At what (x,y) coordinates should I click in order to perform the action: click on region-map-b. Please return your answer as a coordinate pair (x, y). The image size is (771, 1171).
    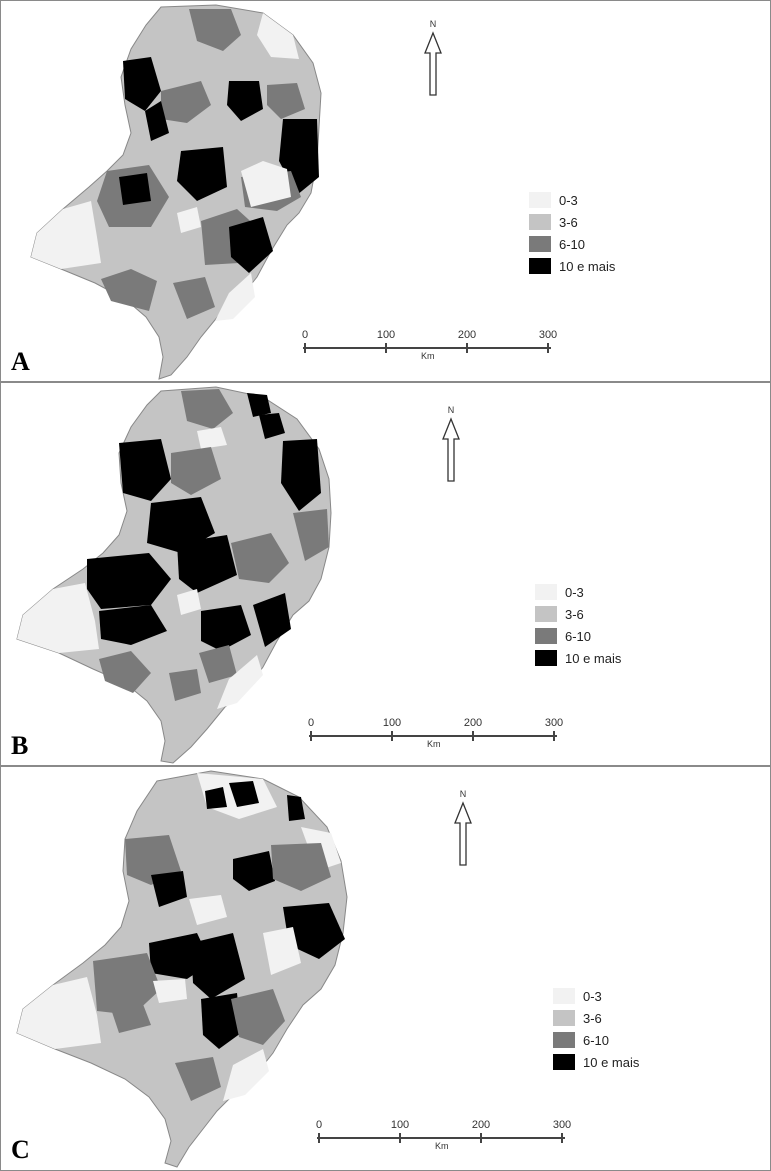
    Looking at the image, I should click on (174, 575).